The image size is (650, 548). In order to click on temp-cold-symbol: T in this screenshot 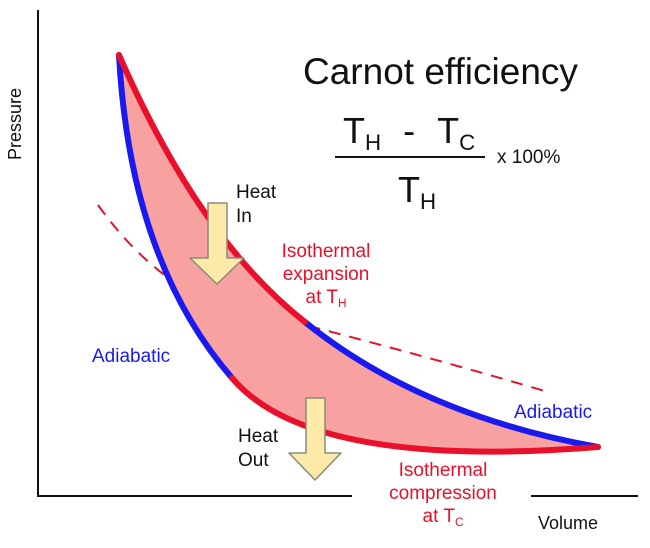, I will do `click(448, 130)`.